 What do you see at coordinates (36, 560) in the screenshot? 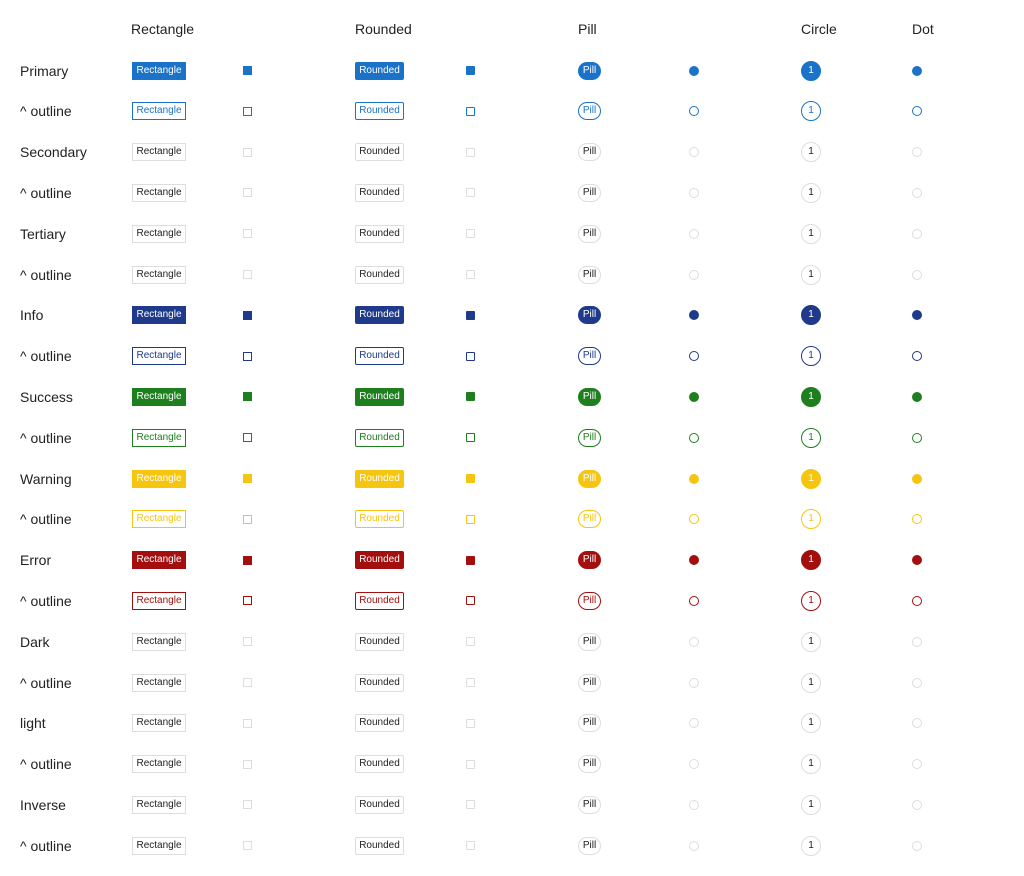
I see `row-label-error: Error` at bounding box center [36, 560].